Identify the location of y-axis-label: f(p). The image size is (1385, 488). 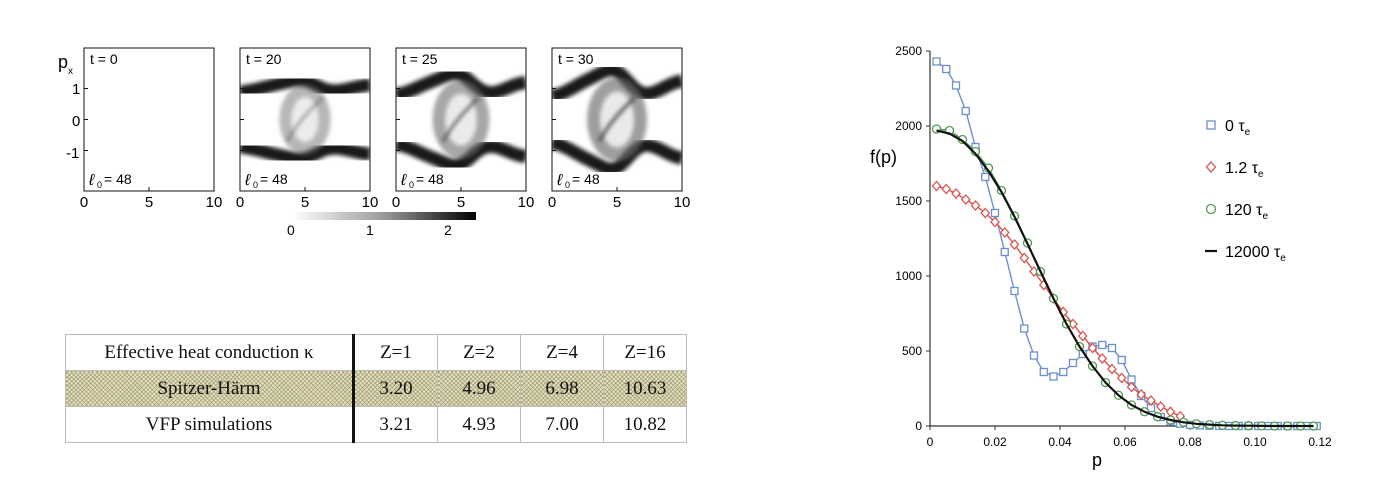
(883, 157).